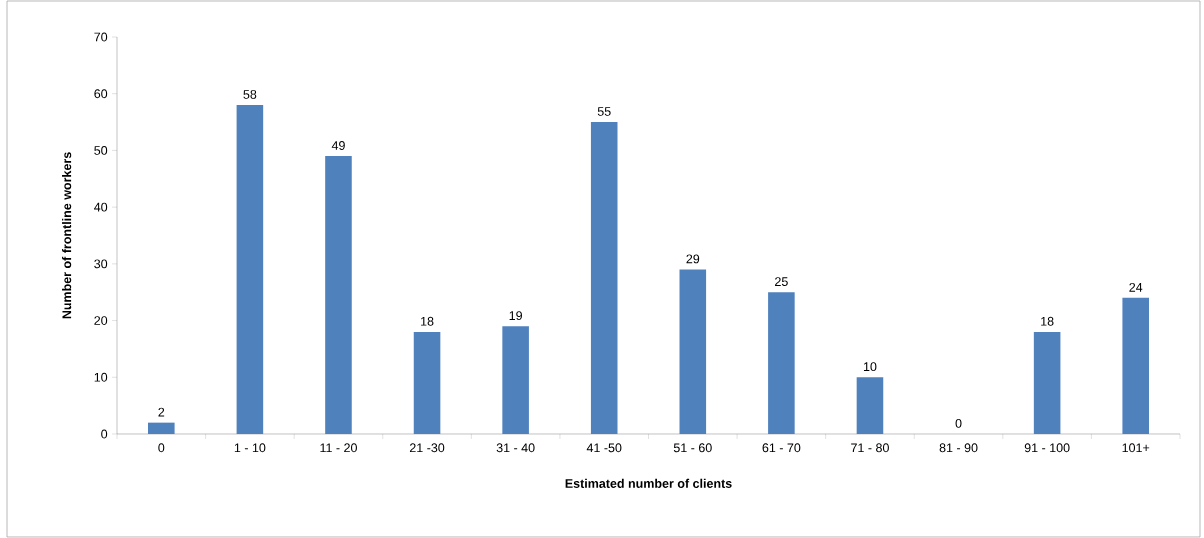 The width and height of the screenshot is (1204, 538). What do you see at coordinates (104, 434) in the screenshot?
I see `y-tick-label: 0` at bounding box center [104, 434].